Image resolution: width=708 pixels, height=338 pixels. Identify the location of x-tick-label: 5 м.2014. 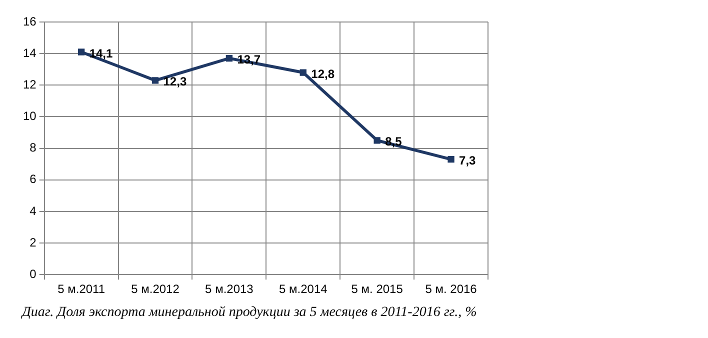
(303, 289).